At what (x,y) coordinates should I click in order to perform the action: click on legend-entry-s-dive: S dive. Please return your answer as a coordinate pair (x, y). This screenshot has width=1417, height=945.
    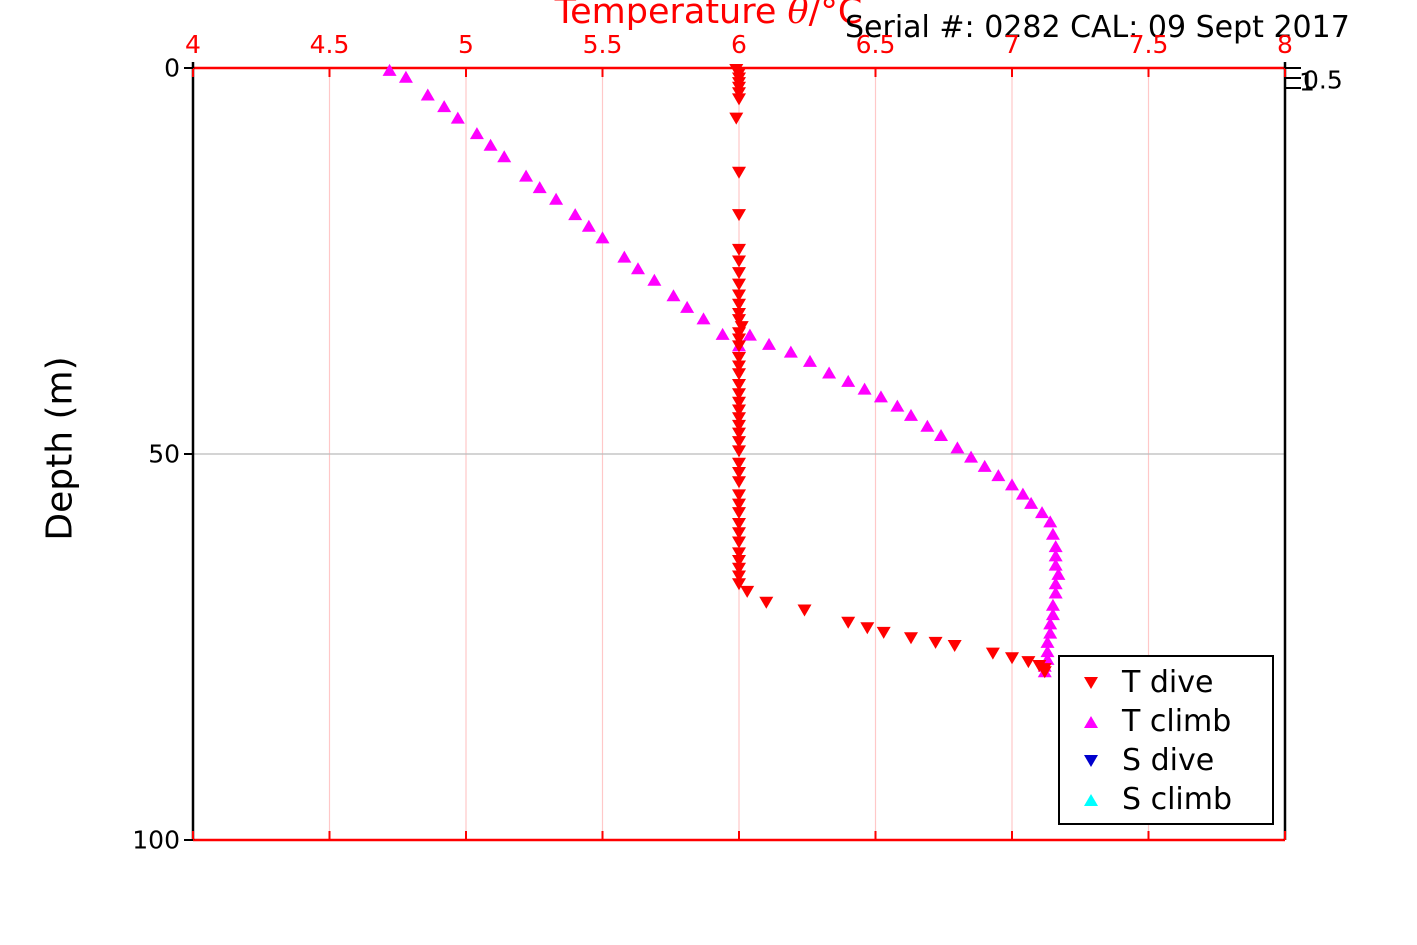
    Looking at the image, I should click on (1166, 760).